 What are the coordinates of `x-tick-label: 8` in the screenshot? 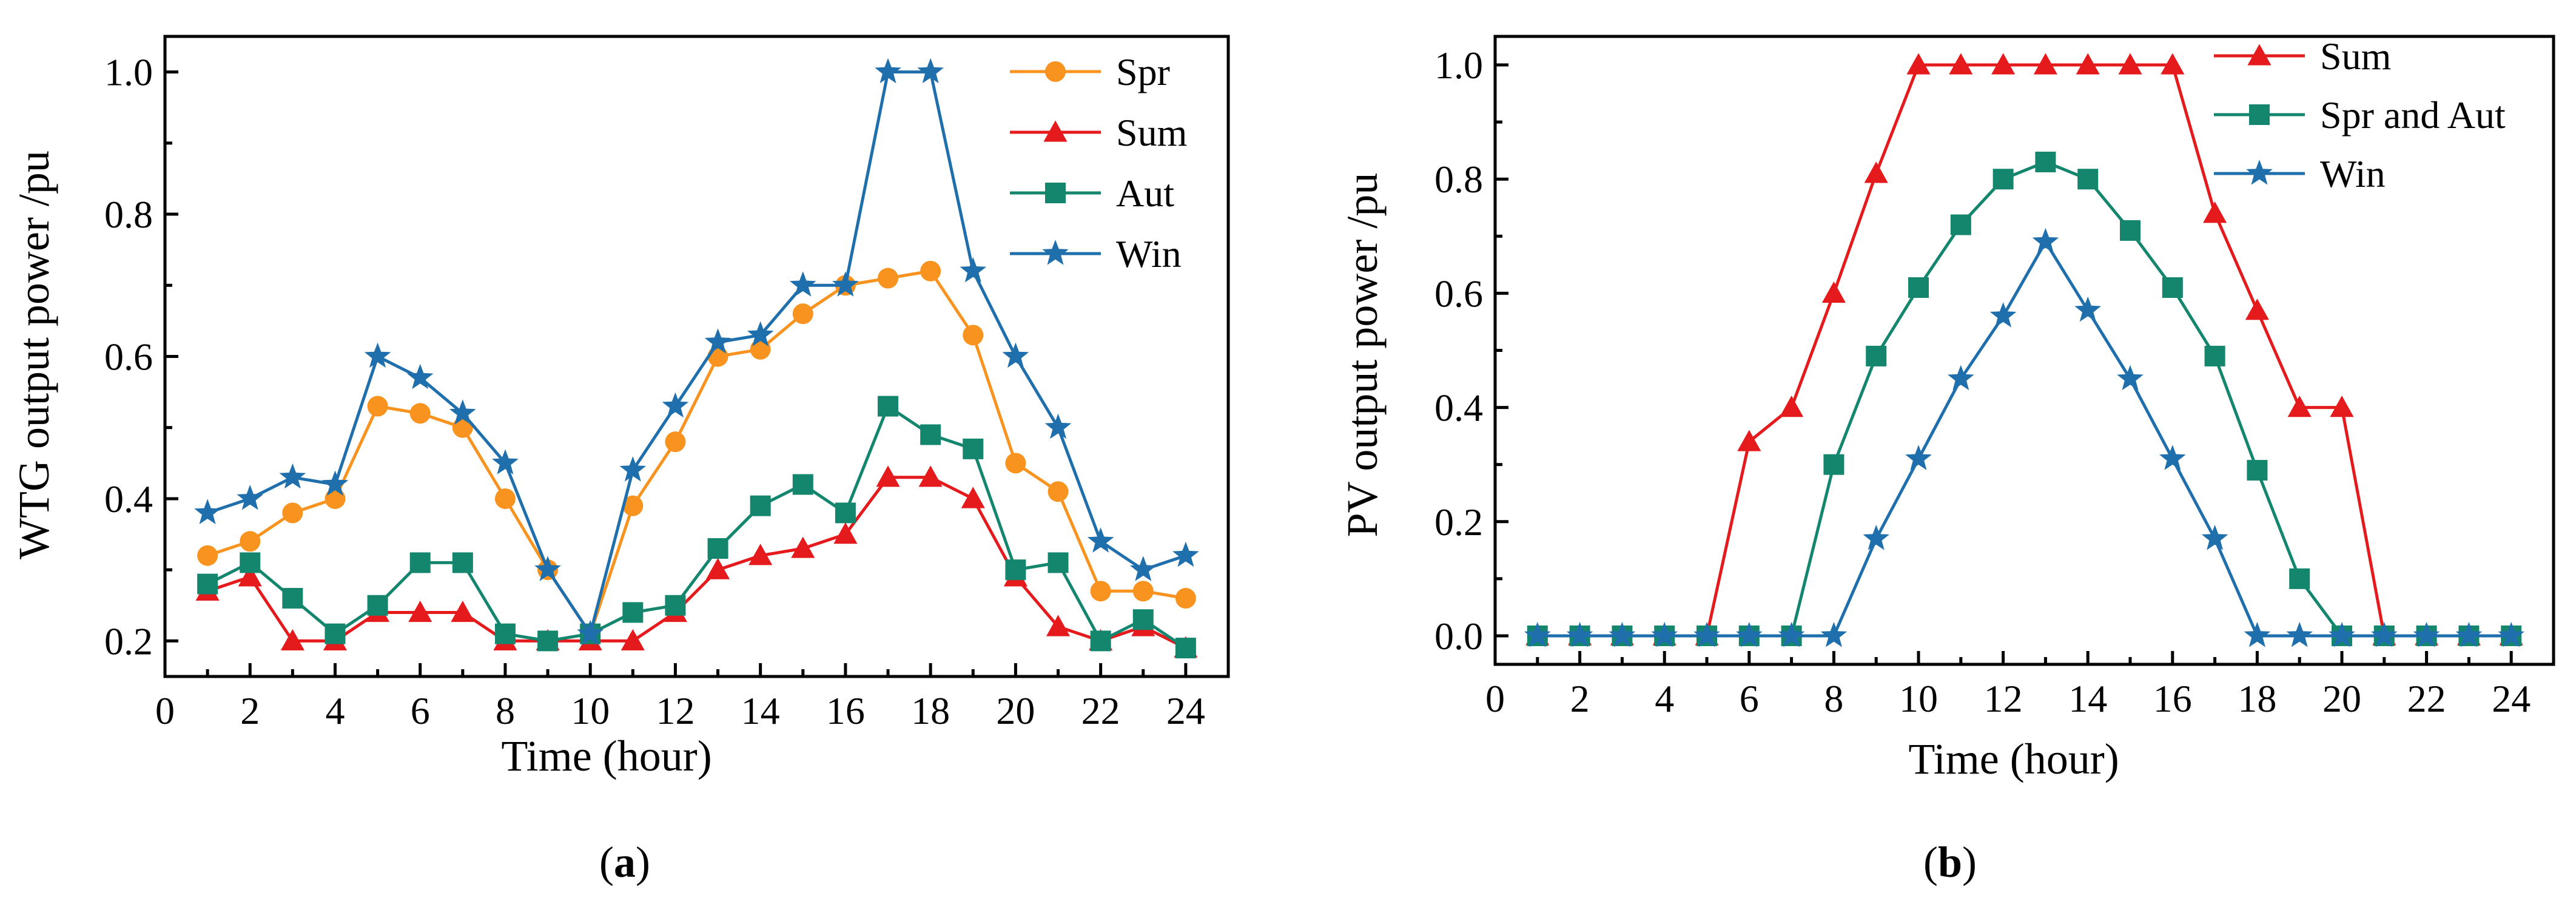 It's located at (1833, 698).